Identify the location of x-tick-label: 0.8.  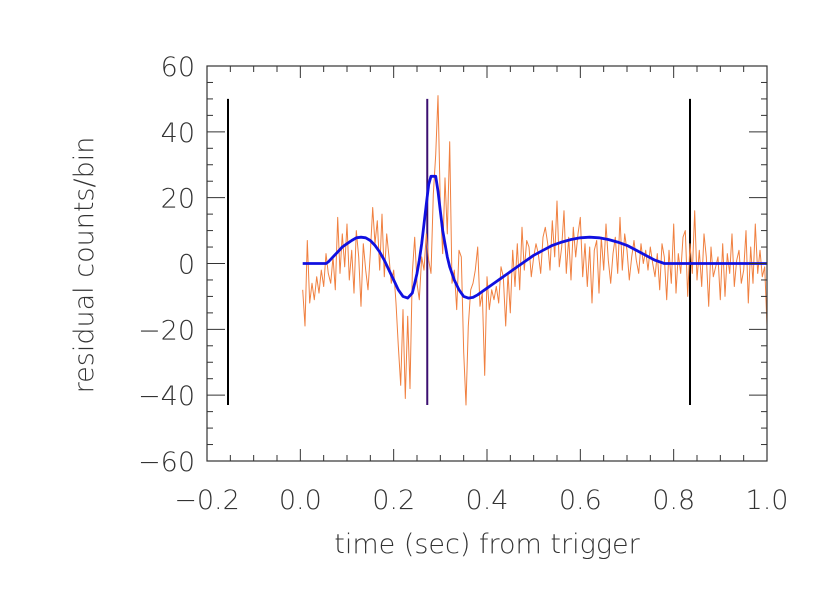
(673, 500).